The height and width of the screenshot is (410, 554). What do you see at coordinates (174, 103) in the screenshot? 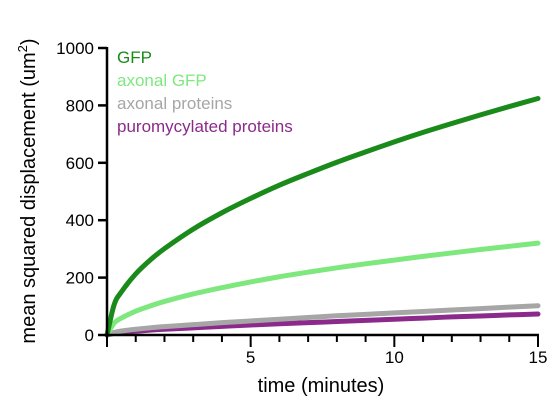
I see `legend-entry-2: axonal proteins` at bounding box center [174, 103].